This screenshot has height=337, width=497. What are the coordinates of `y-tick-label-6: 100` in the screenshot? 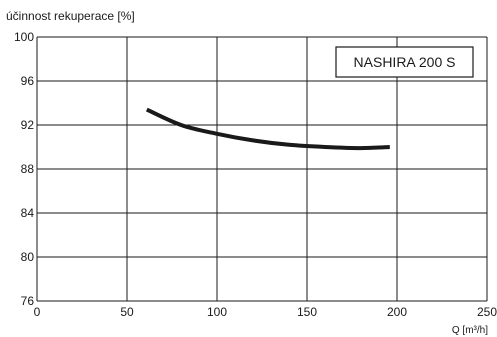 It's located at (24, 37).